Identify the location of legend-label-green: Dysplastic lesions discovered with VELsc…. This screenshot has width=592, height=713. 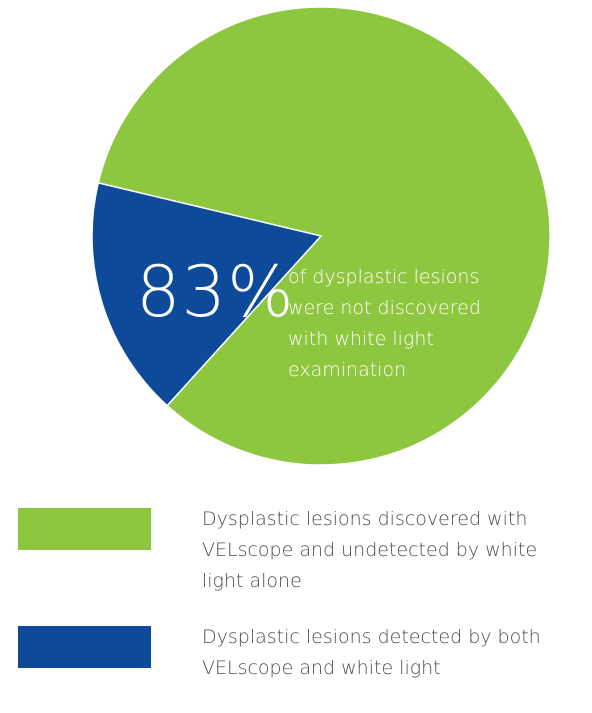
(394, 550).